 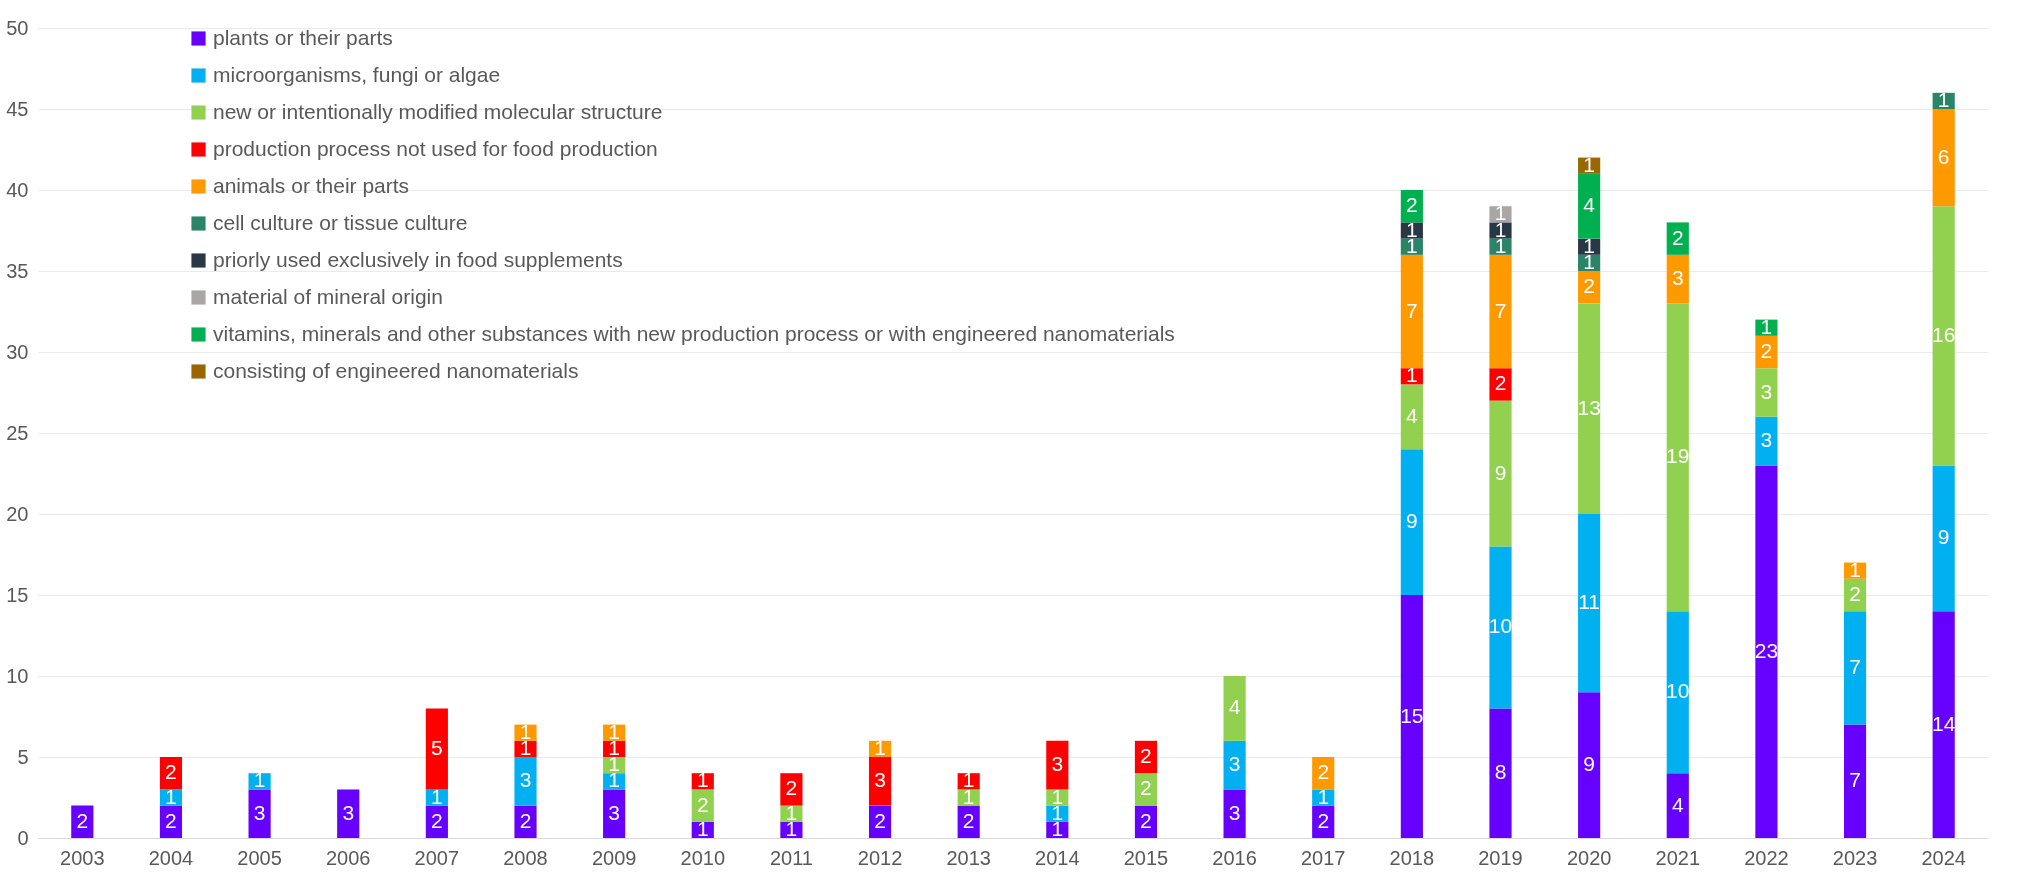 What do you see at coordinates (23, 756) in the screenshot?
I see `y-tick-label: 5` at bounding box center [23, 756].